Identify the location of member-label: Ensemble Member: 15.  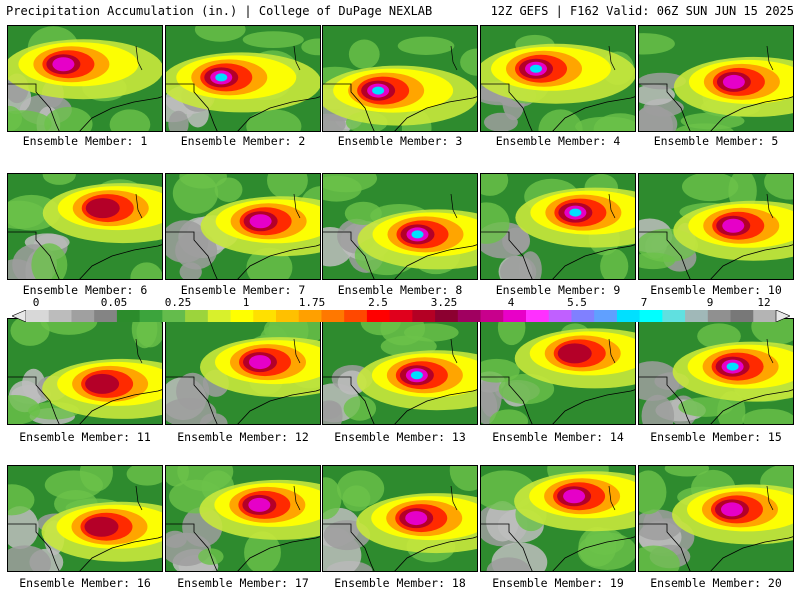
(716, 437).